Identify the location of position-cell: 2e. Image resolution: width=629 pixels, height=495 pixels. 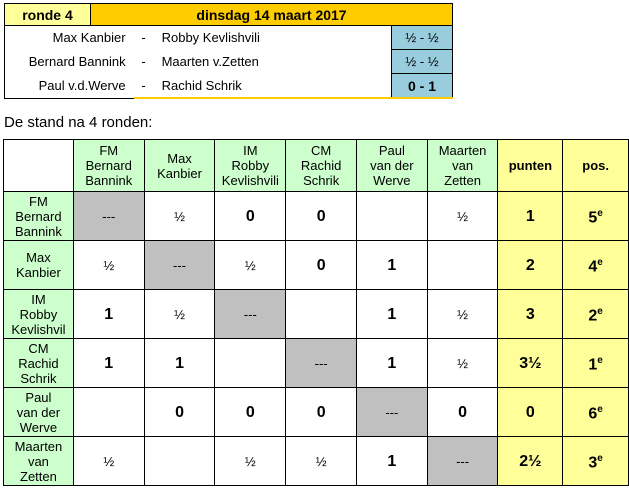
(595, 314).